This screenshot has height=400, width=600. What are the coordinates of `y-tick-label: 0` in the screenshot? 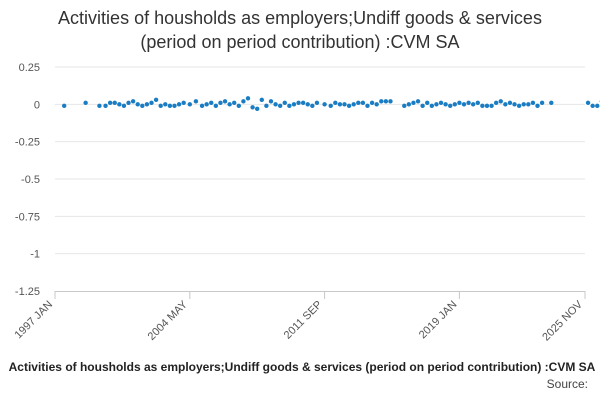 It's located at (37, 105).